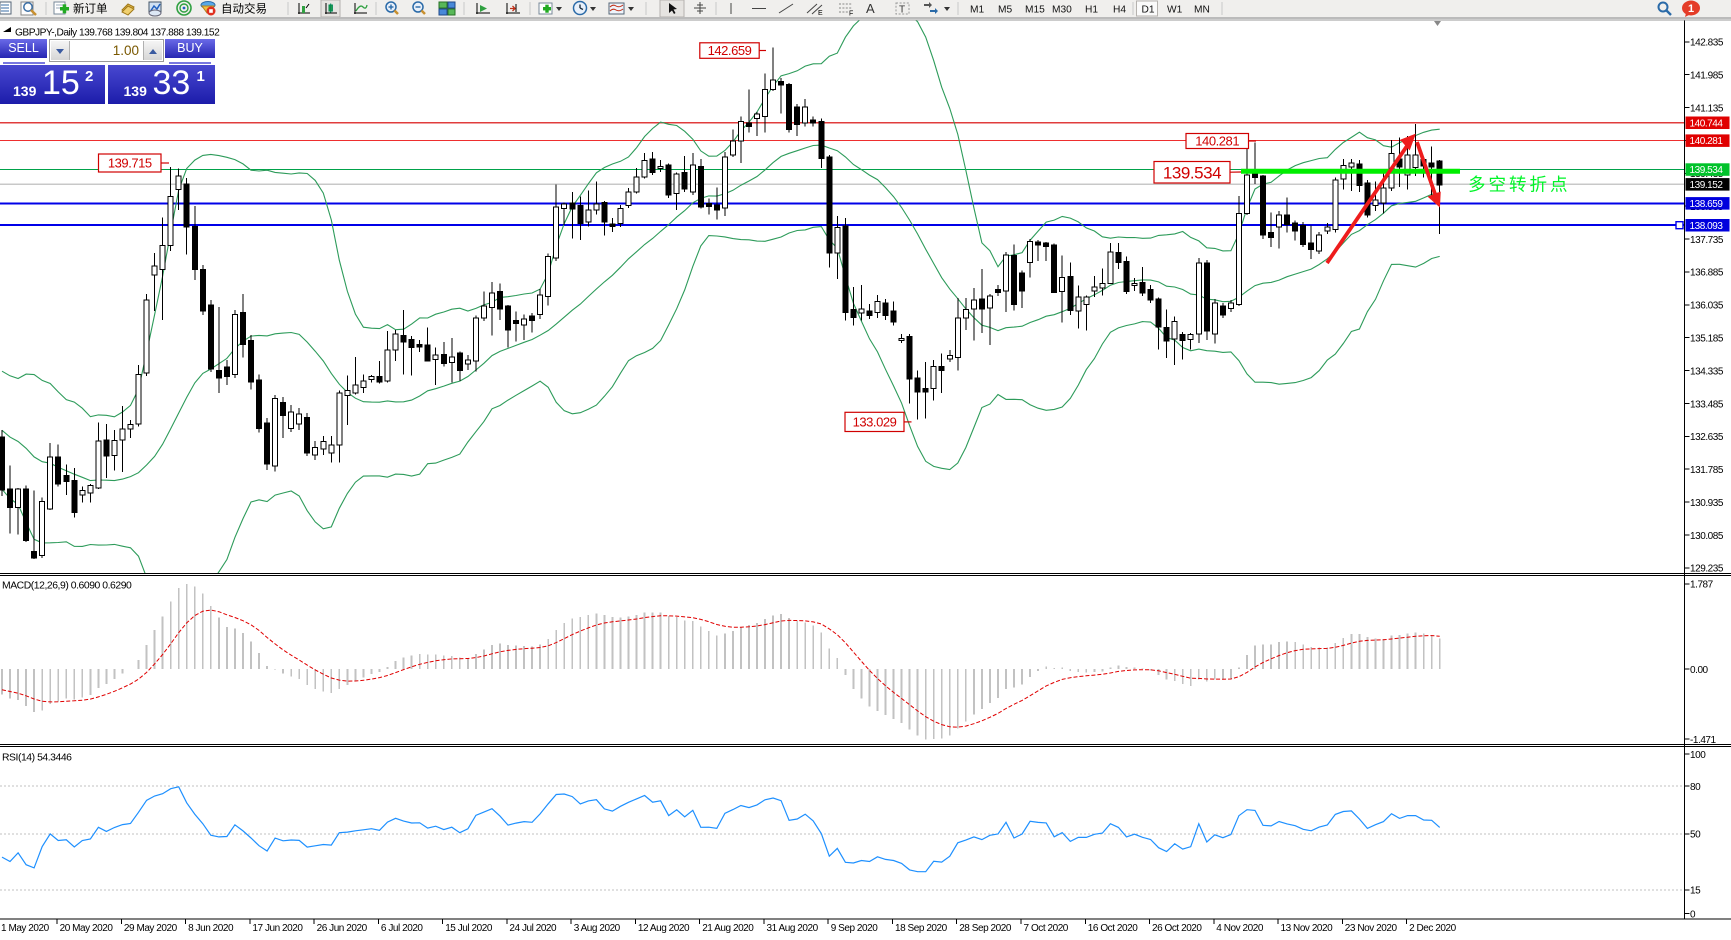 This screenshot has width=1731, height=940. Describe the element at coordinates (25, 928) in the screenshot. I see `svg-text: 1 May 2020` at that location.